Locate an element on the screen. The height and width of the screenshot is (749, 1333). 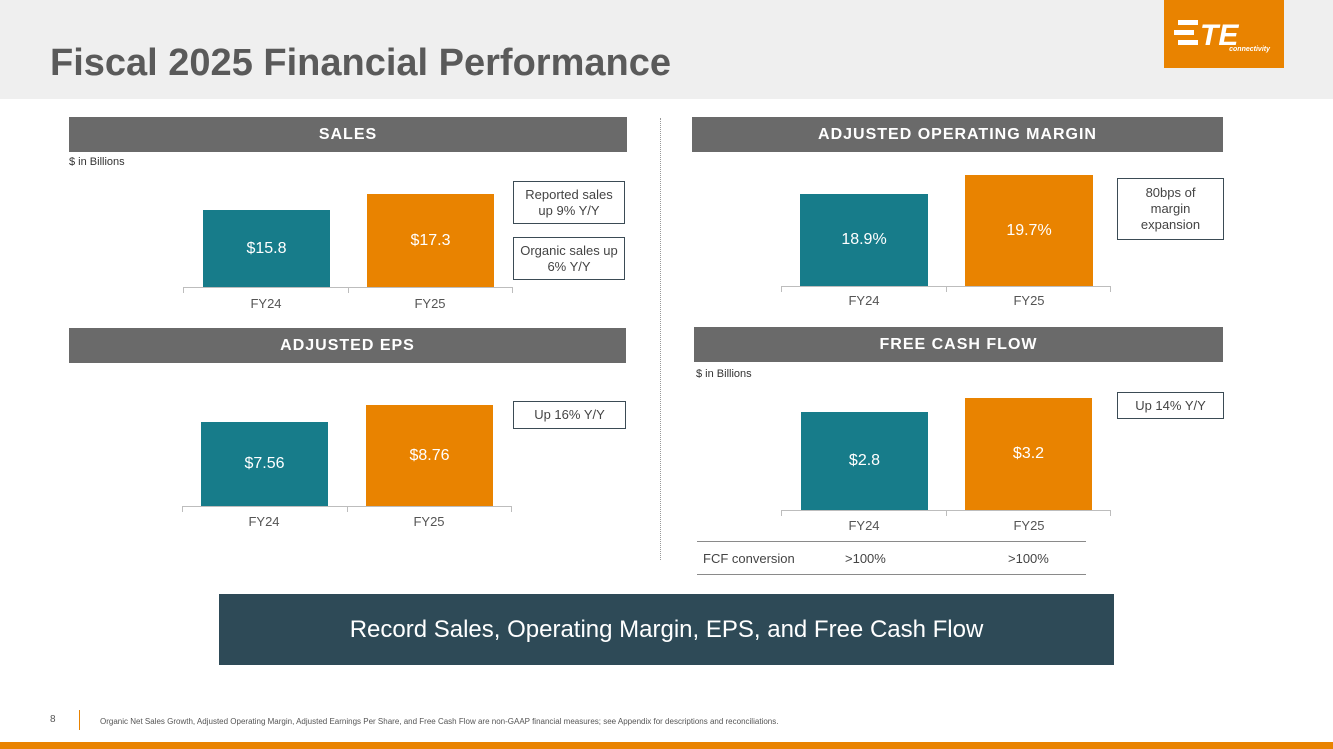
sales-note-organic: Organic sales up 6% Y/Y is located at coordinates (569, 258).